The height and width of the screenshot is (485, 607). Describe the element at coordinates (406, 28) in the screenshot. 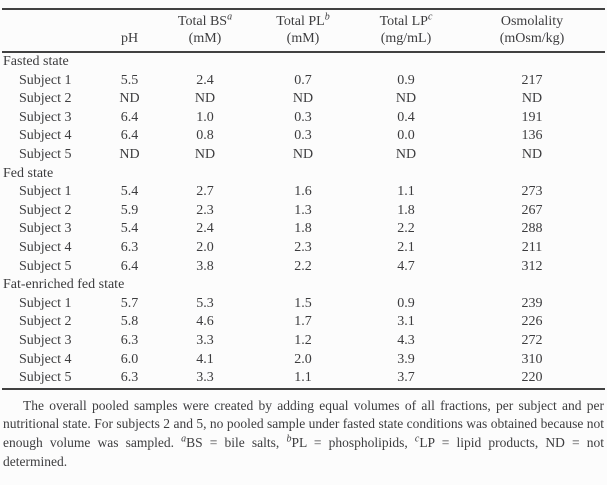

I see `col-header-total-lp: Total LPc (mg/mL)` at that location.